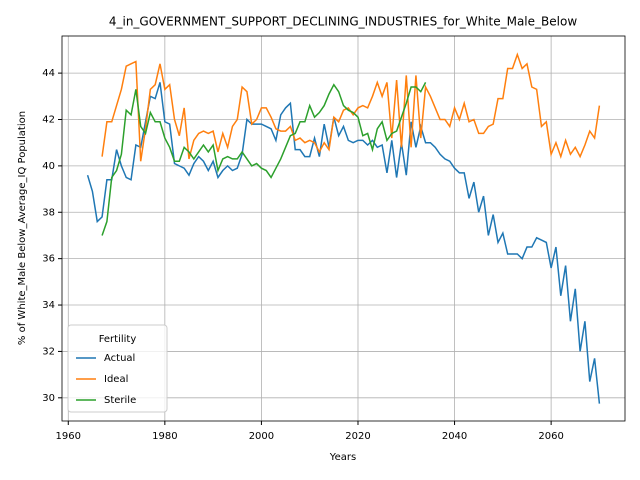 The image size is (640, 480). What do you see at coordinates (119, 358) in the screenshot?
I see `legend-label: Actual` at bounding box center [119, 358].